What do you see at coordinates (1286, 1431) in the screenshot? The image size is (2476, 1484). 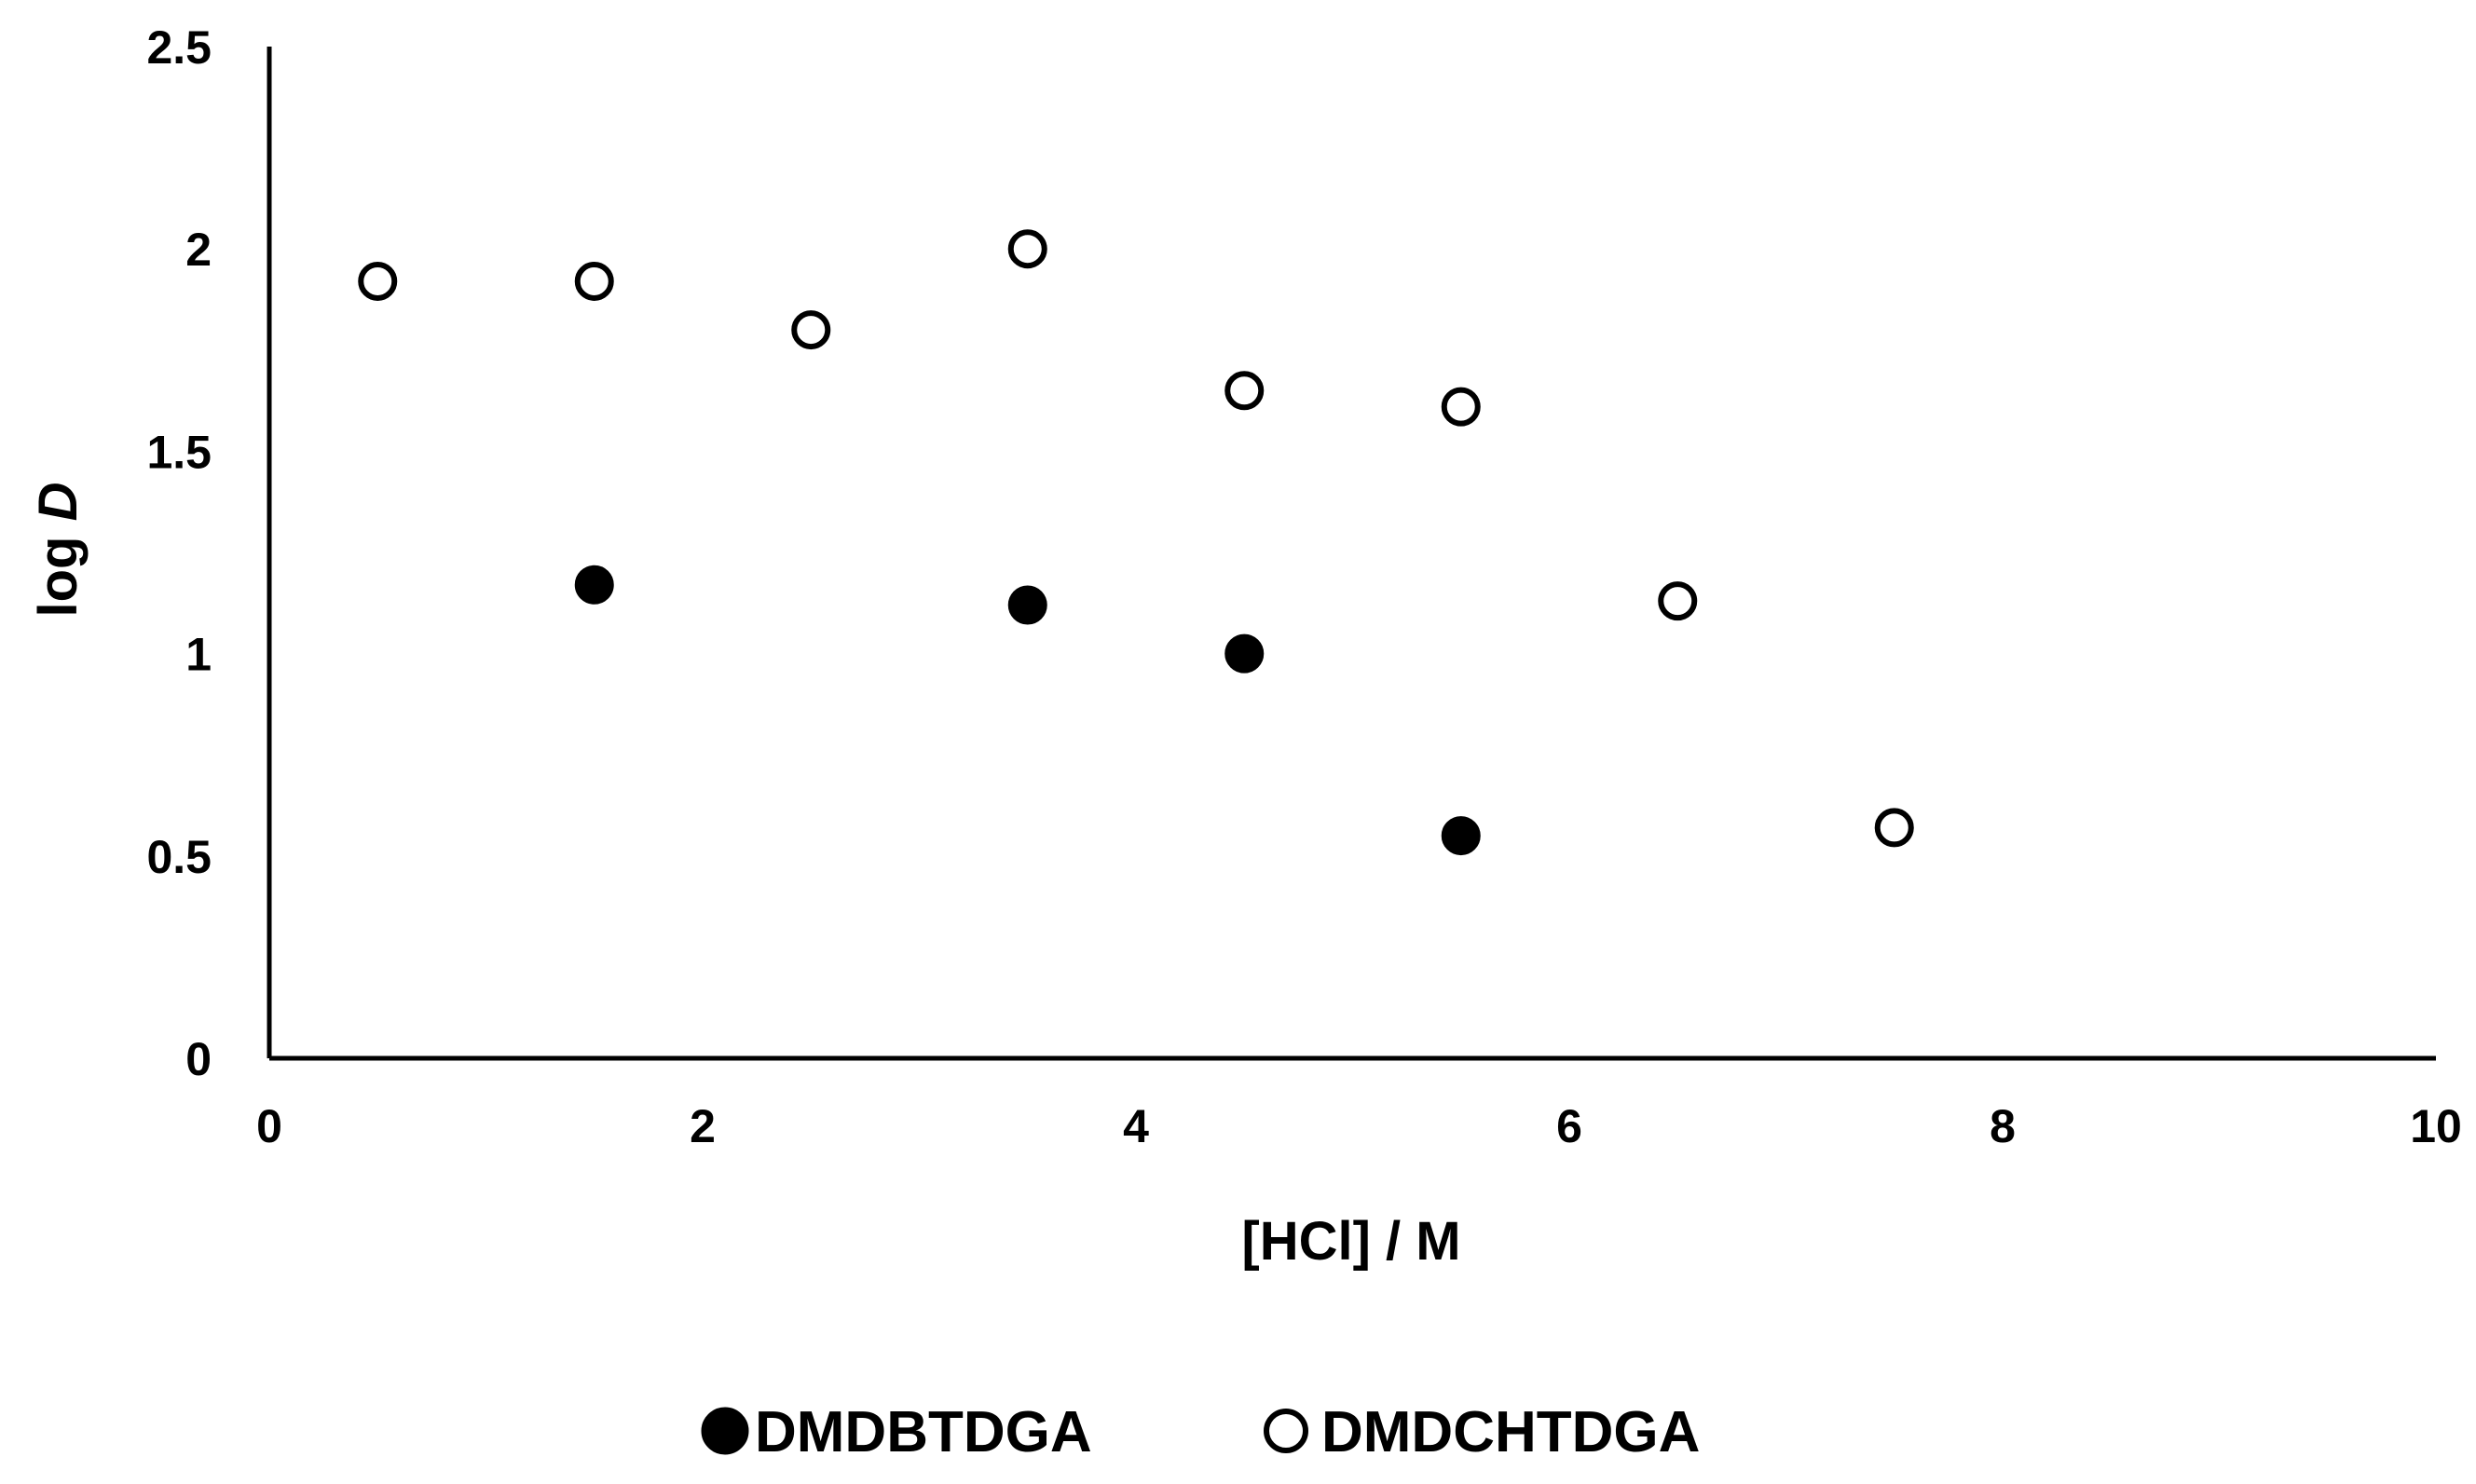 I see `legend-marker-open-circle` at bounding box center [1286, 1431].